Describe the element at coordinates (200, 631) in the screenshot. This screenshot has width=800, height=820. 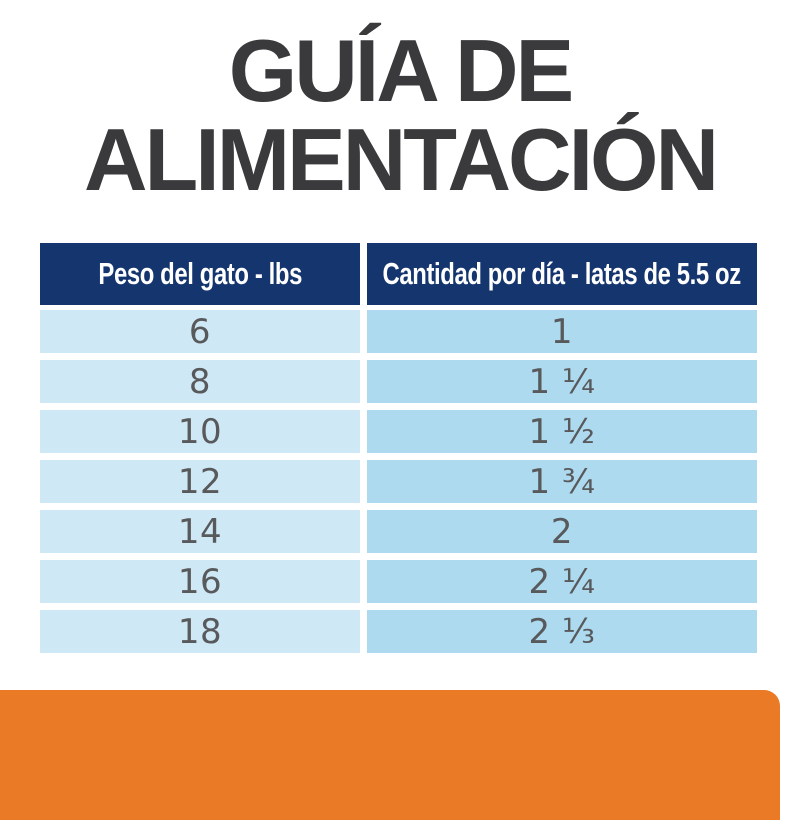
I see `weight-cell: 18` at that location.